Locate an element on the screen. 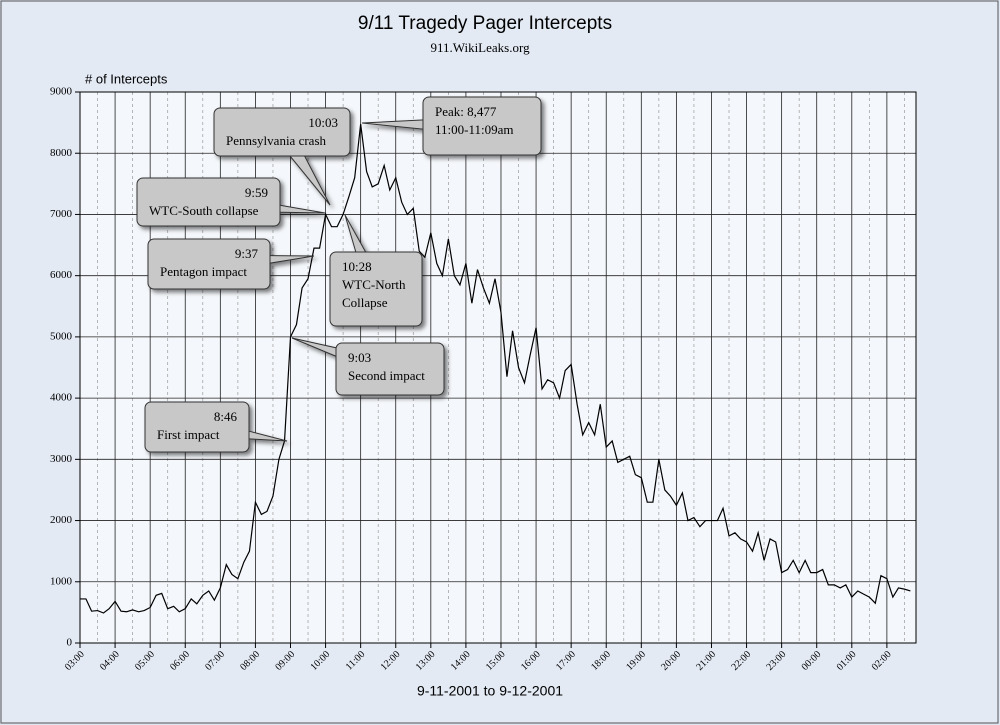  callout-text: 10:28 is located at coordinates (357, 266).